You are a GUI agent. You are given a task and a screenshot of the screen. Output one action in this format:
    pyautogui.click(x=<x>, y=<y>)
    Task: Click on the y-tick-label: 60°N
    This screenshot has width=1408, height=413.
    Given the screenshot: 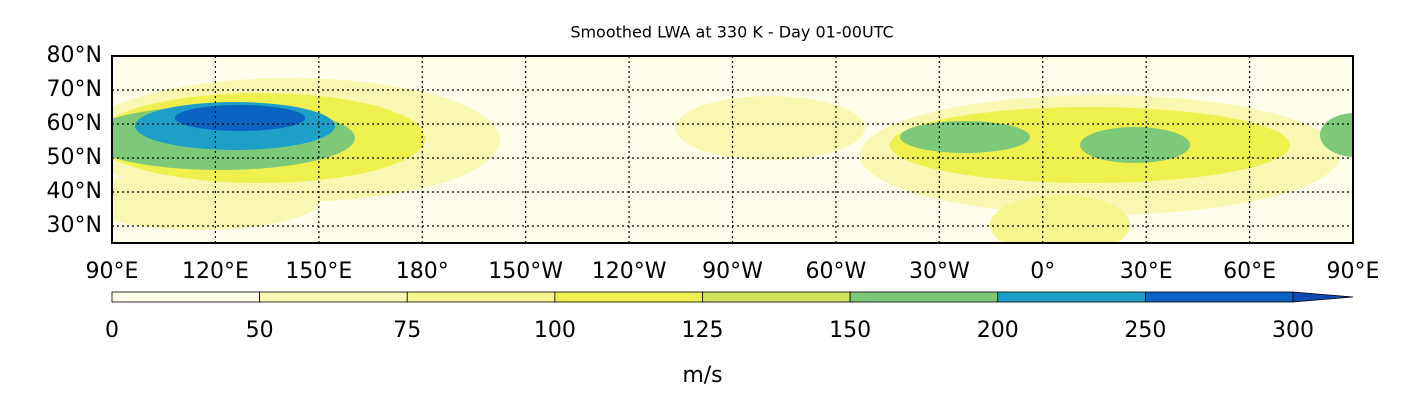 What is the action you would take?
    pyautogui.click(x=74, y=123)
    